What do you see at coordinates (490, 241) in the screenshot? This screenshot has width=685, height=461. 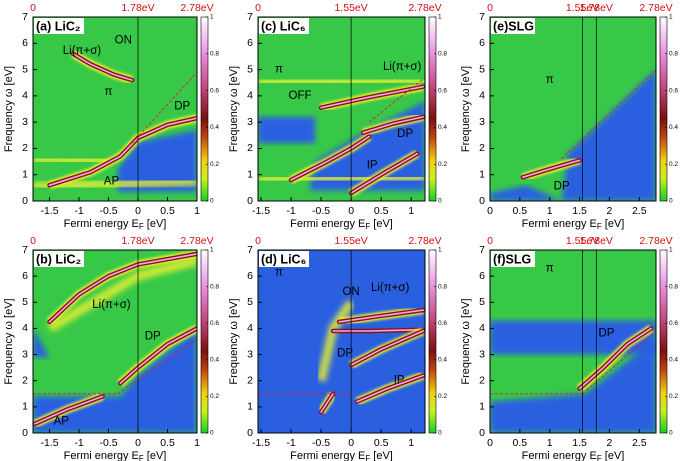 I see `top-tick-label: 0` at bounding box center [490, 241].